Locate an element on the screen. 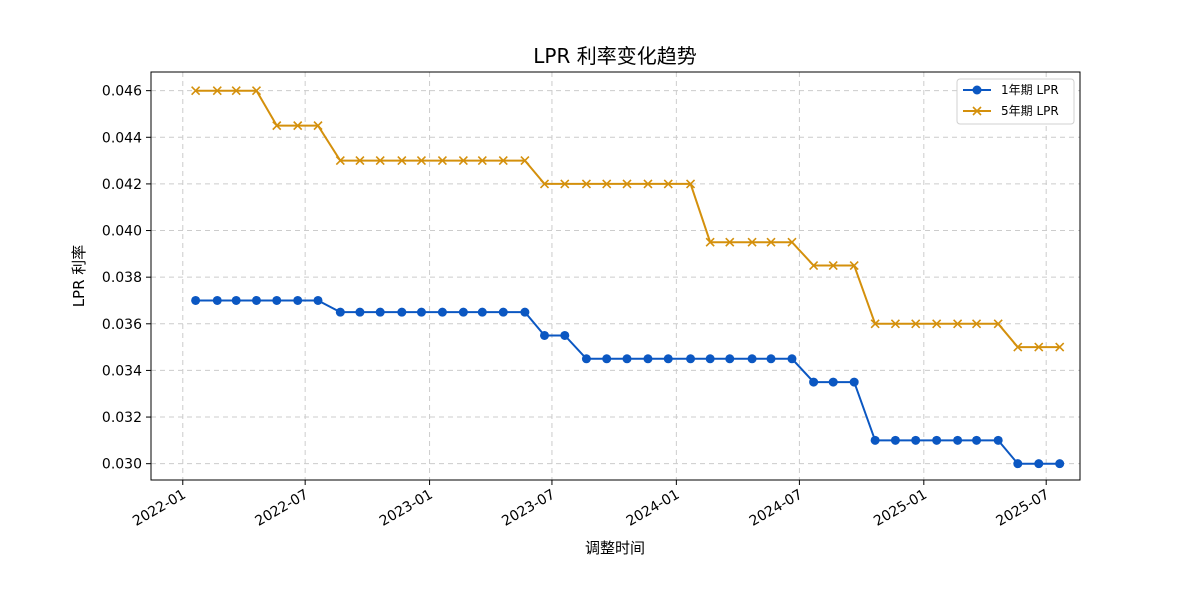 The height and width of the screenshot is (600, 1200). y-tick-label: 0.044 is located at coordinates (122, 138).